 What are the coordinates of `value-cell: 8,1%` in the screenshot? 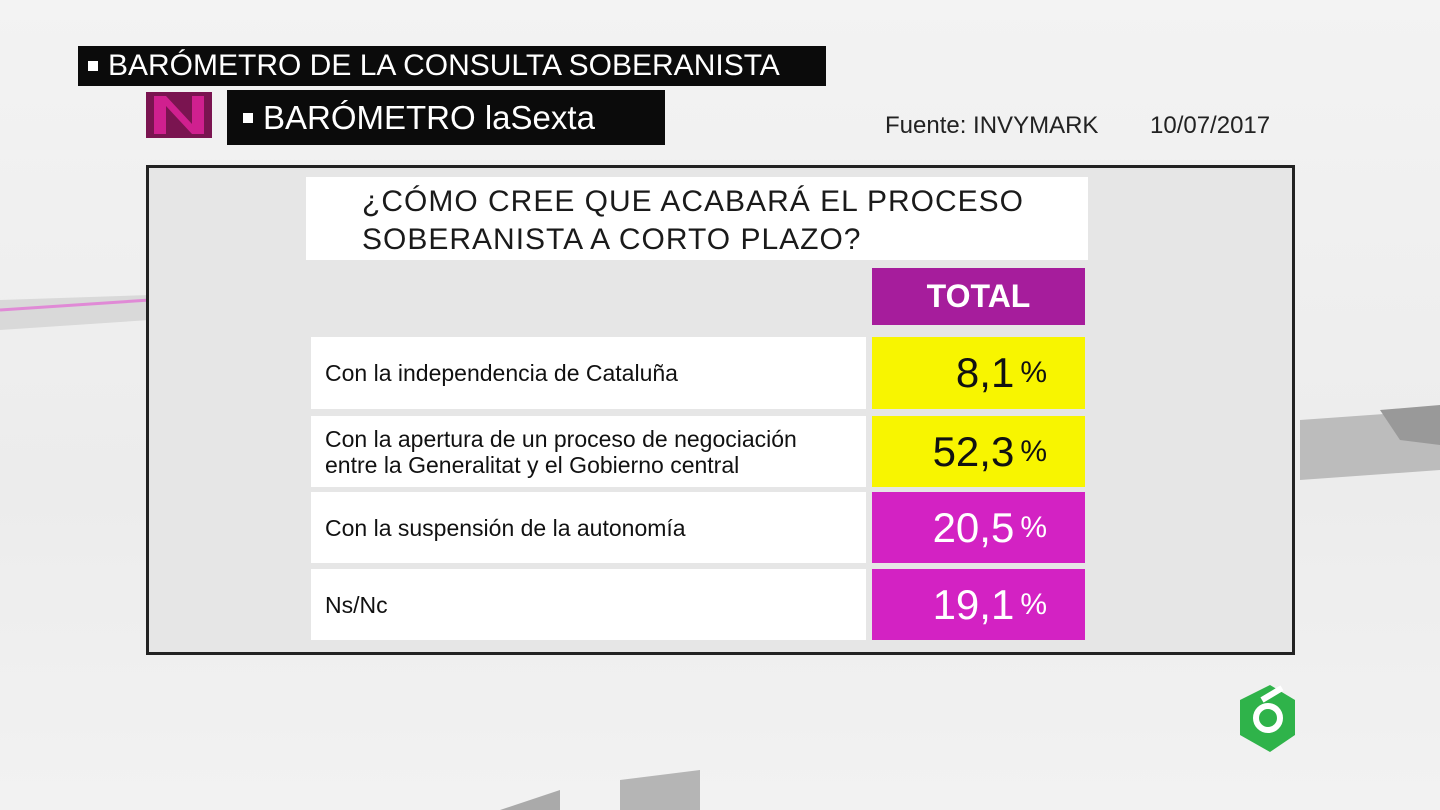 It's located at (978, 373).